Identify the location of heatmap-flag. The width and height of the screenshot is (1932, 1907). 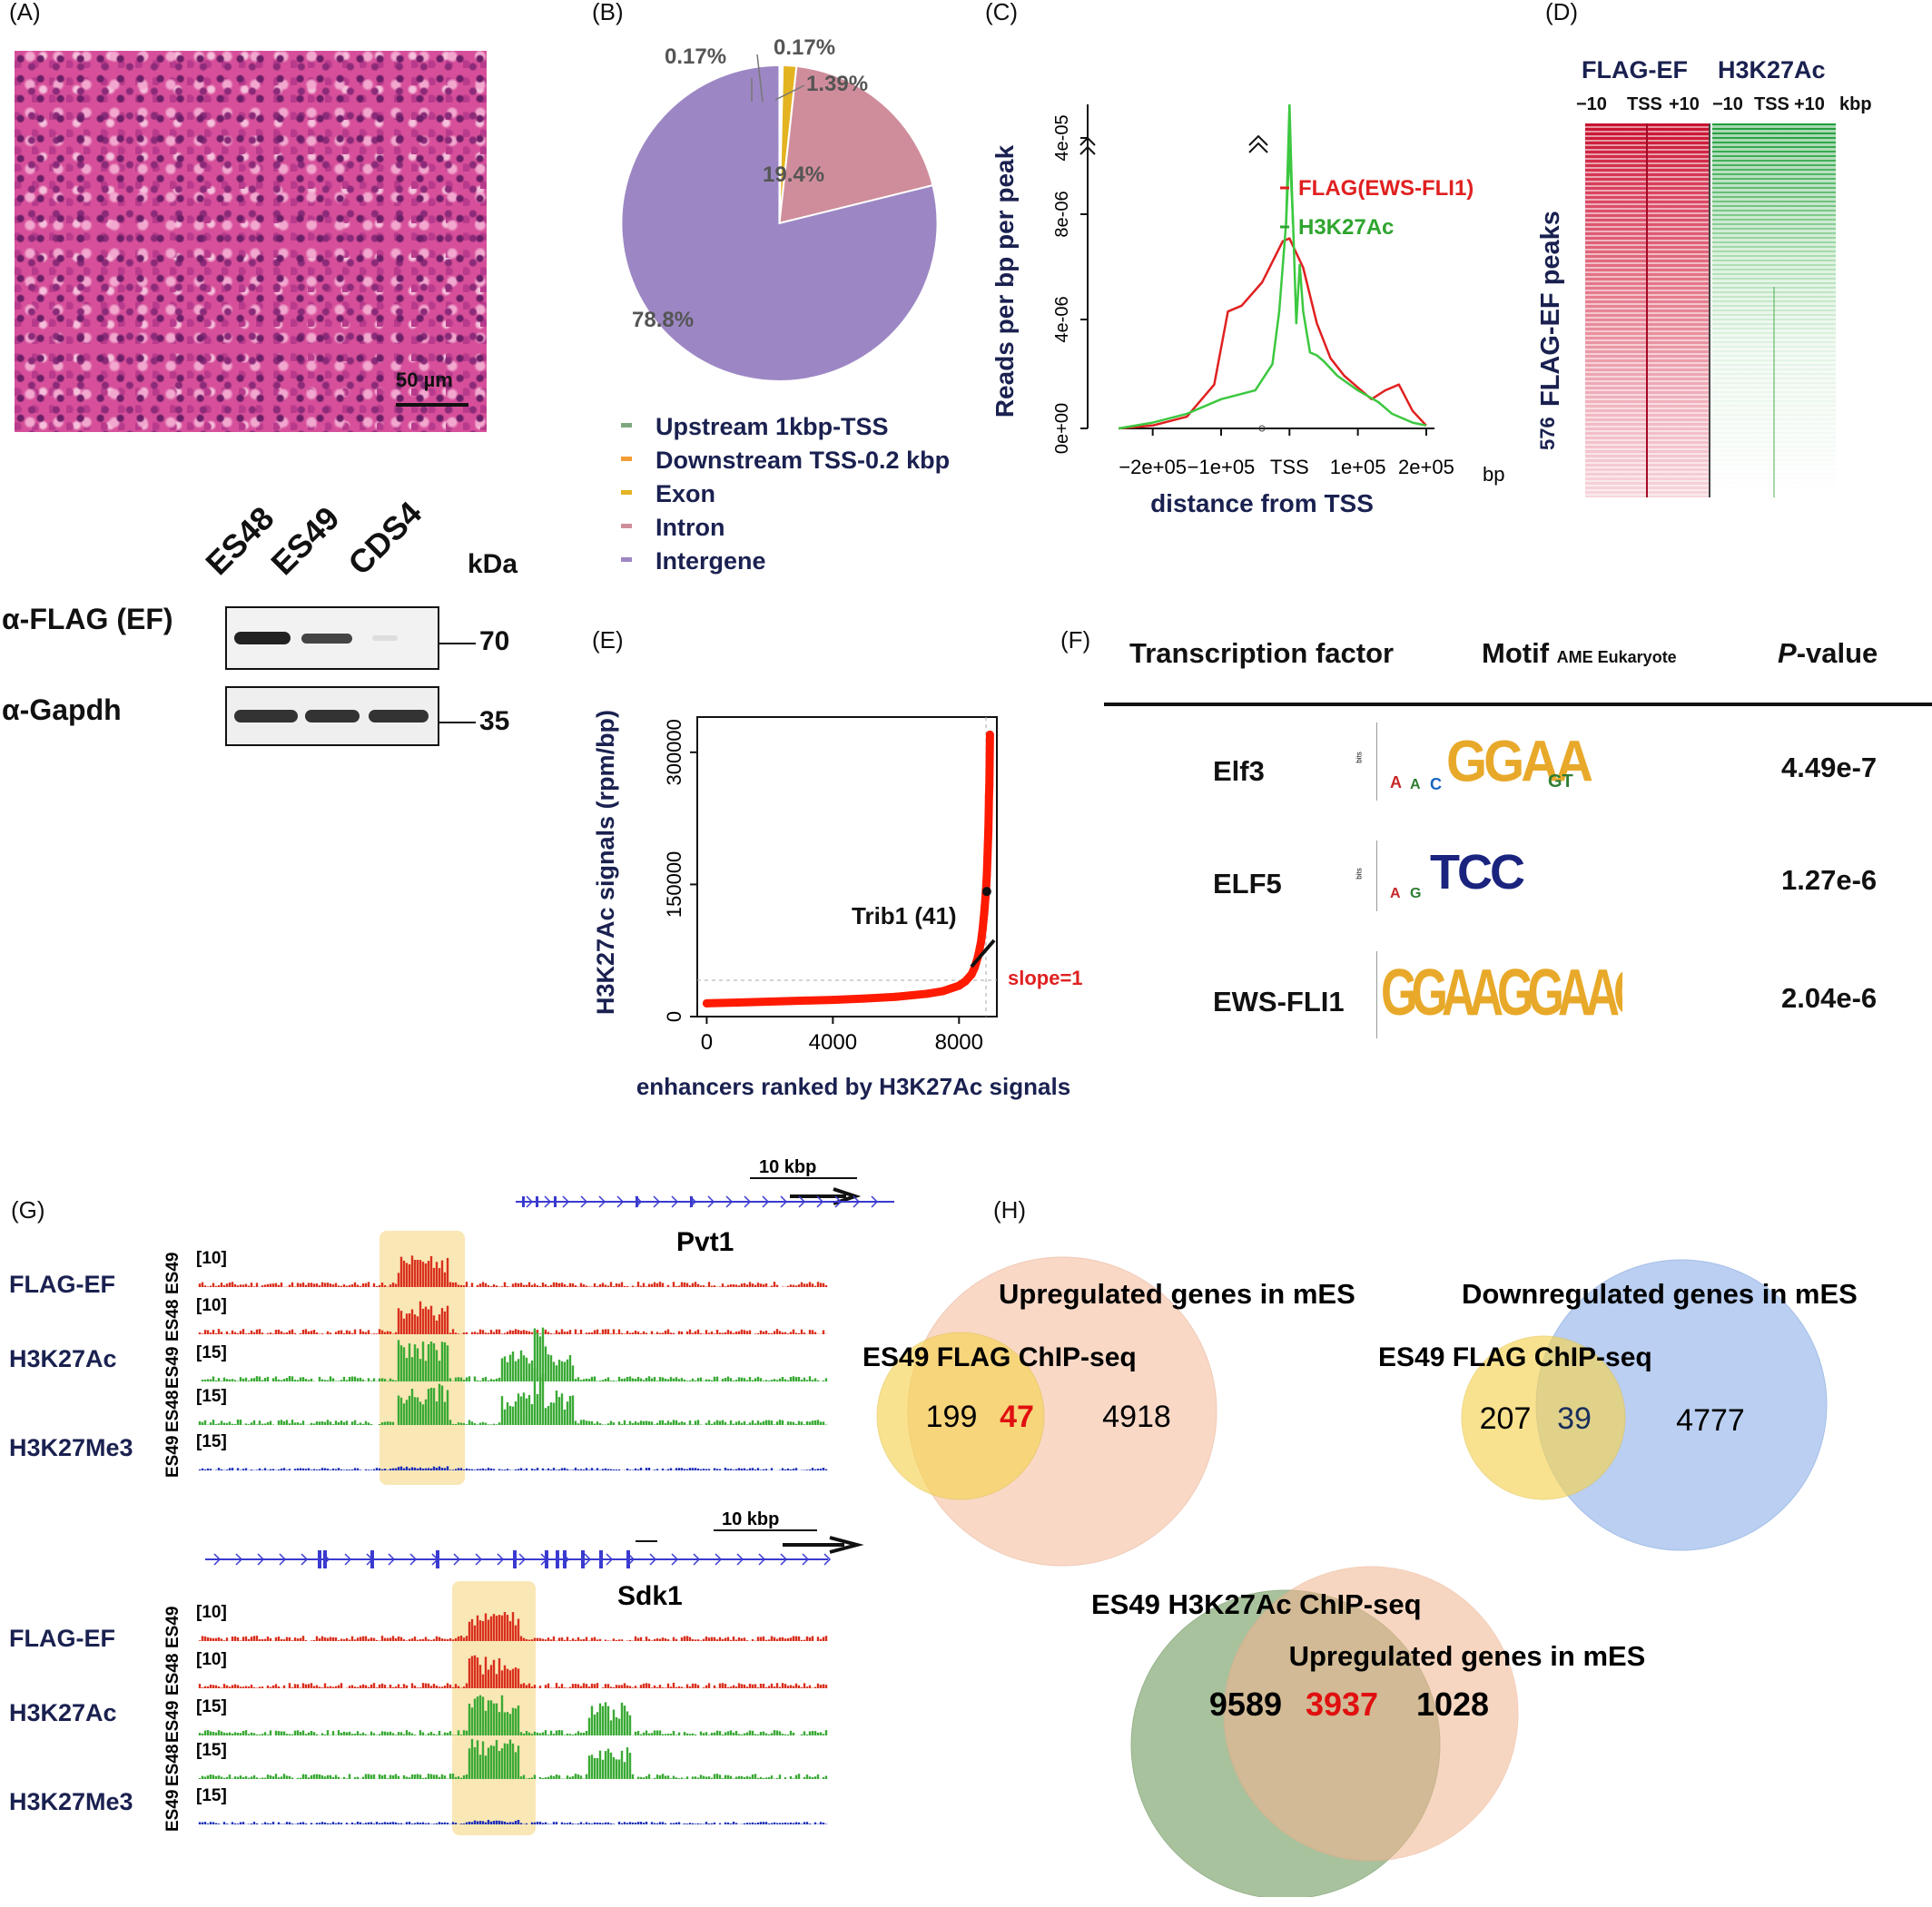
(1647, 310).